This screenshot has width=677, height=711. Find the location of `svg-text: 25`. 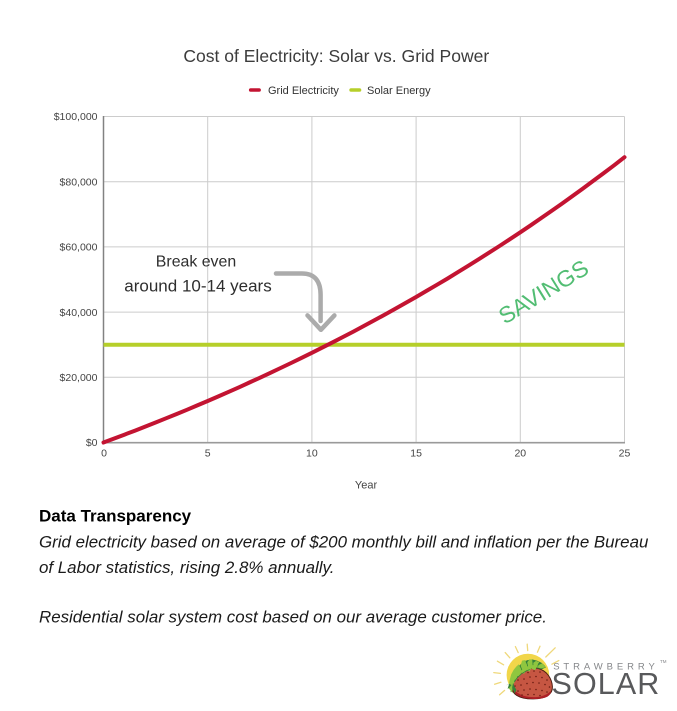

svg-text: 25 is located at coordinates (625, 454).